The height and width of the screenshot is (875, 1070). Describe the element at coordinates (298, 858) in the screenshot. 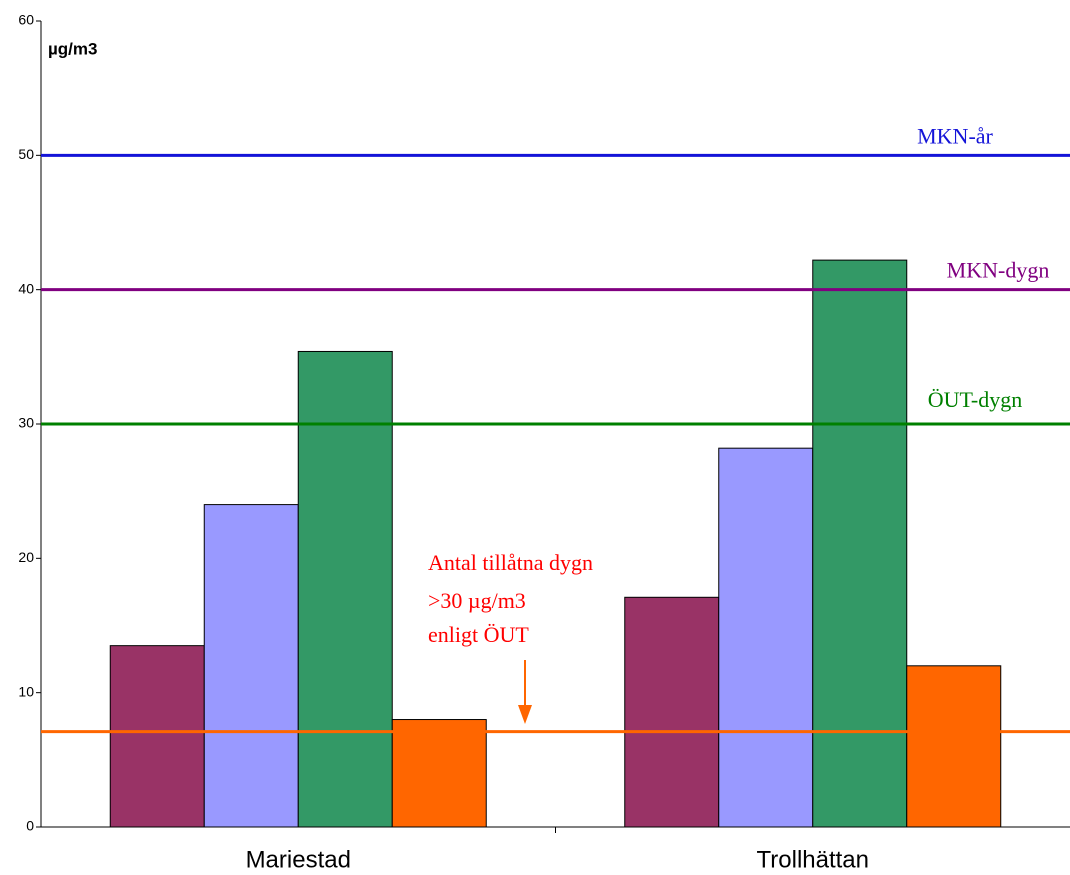

I see `x-tick-label: Mariestad` at that location.